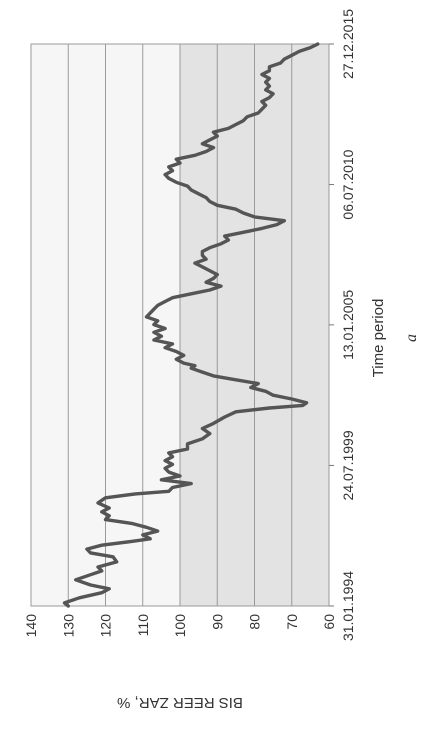 The image size is (442, 742). What do you see at coordinates (348, 606) in the screenshot?
I see `time-tick-label: 31.01.1994` at bounding box center [348, 606].